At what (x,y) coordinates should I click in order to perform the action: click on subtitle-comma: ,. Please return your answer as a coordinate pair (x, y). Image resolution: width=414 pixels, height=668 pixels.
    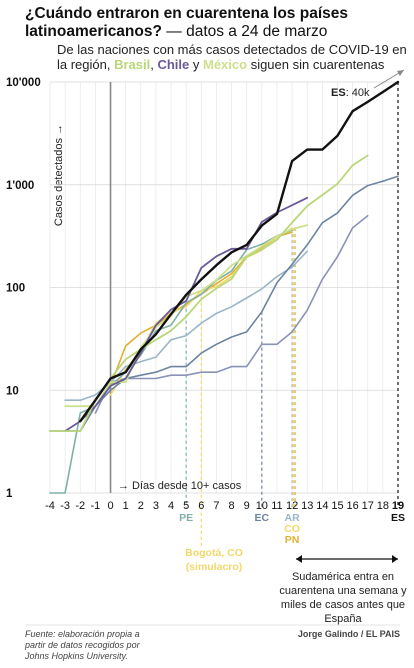
    Looking at the image, I should click on (153, 64).